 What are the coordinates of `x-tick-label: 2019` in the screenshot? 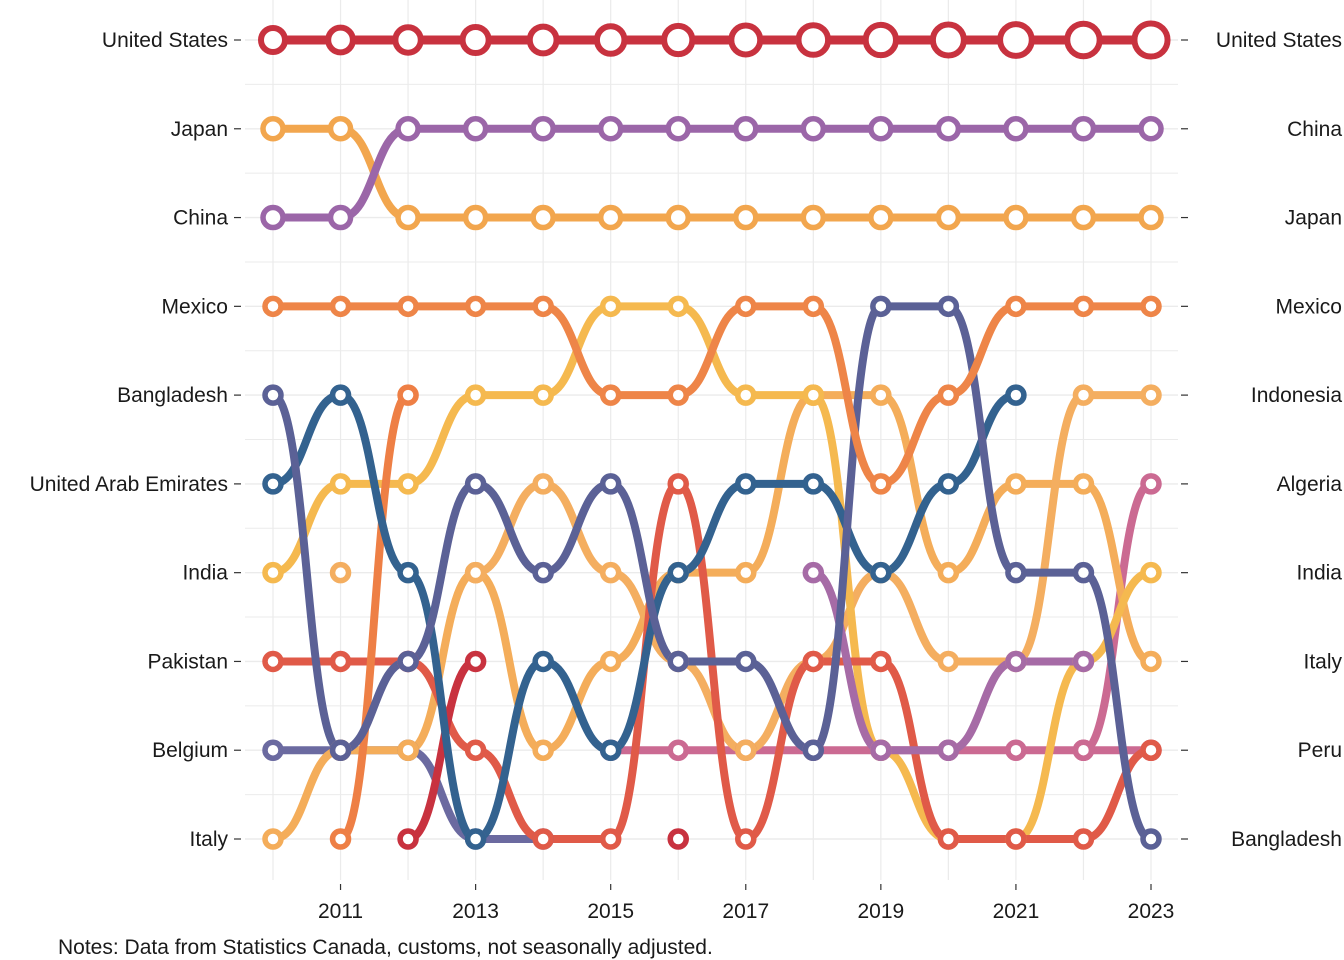 It's located at (880, 911).